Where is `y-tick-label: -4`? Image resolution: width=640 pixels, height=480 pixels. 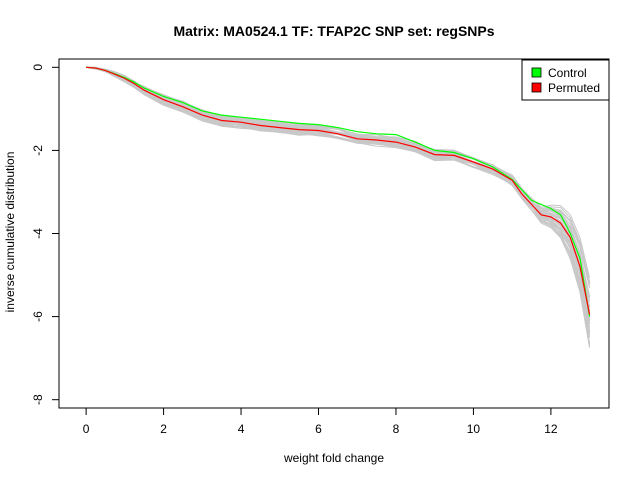 y-tick-label: -4 is located at coordinates (38, 233).